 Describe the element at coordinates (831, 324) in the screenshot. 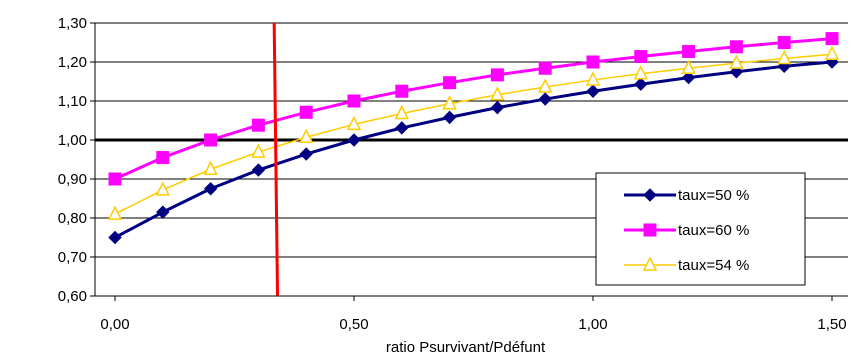

I see `x-tick-label: 1,50` at that location.